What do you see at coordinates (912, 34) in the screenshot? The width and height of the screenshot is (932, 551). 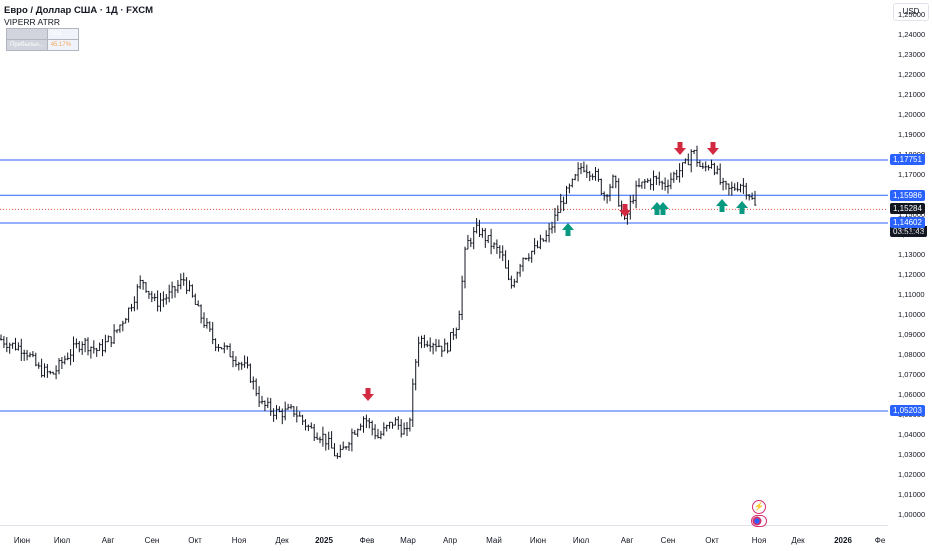 I see `price-tick-label: 1,24000` at bounding box center [912, 34].